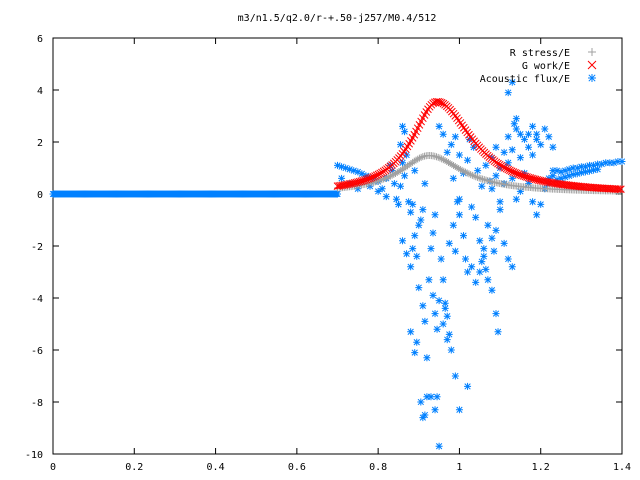  I want to click on y-tick-label: 6, so click(40, 39).